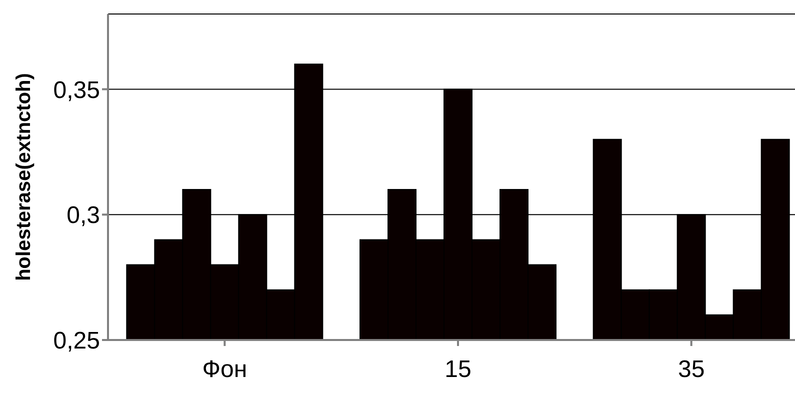 The image size is (795, 408). I want to click on y-tick-label: 0,3, so click(83, 216).